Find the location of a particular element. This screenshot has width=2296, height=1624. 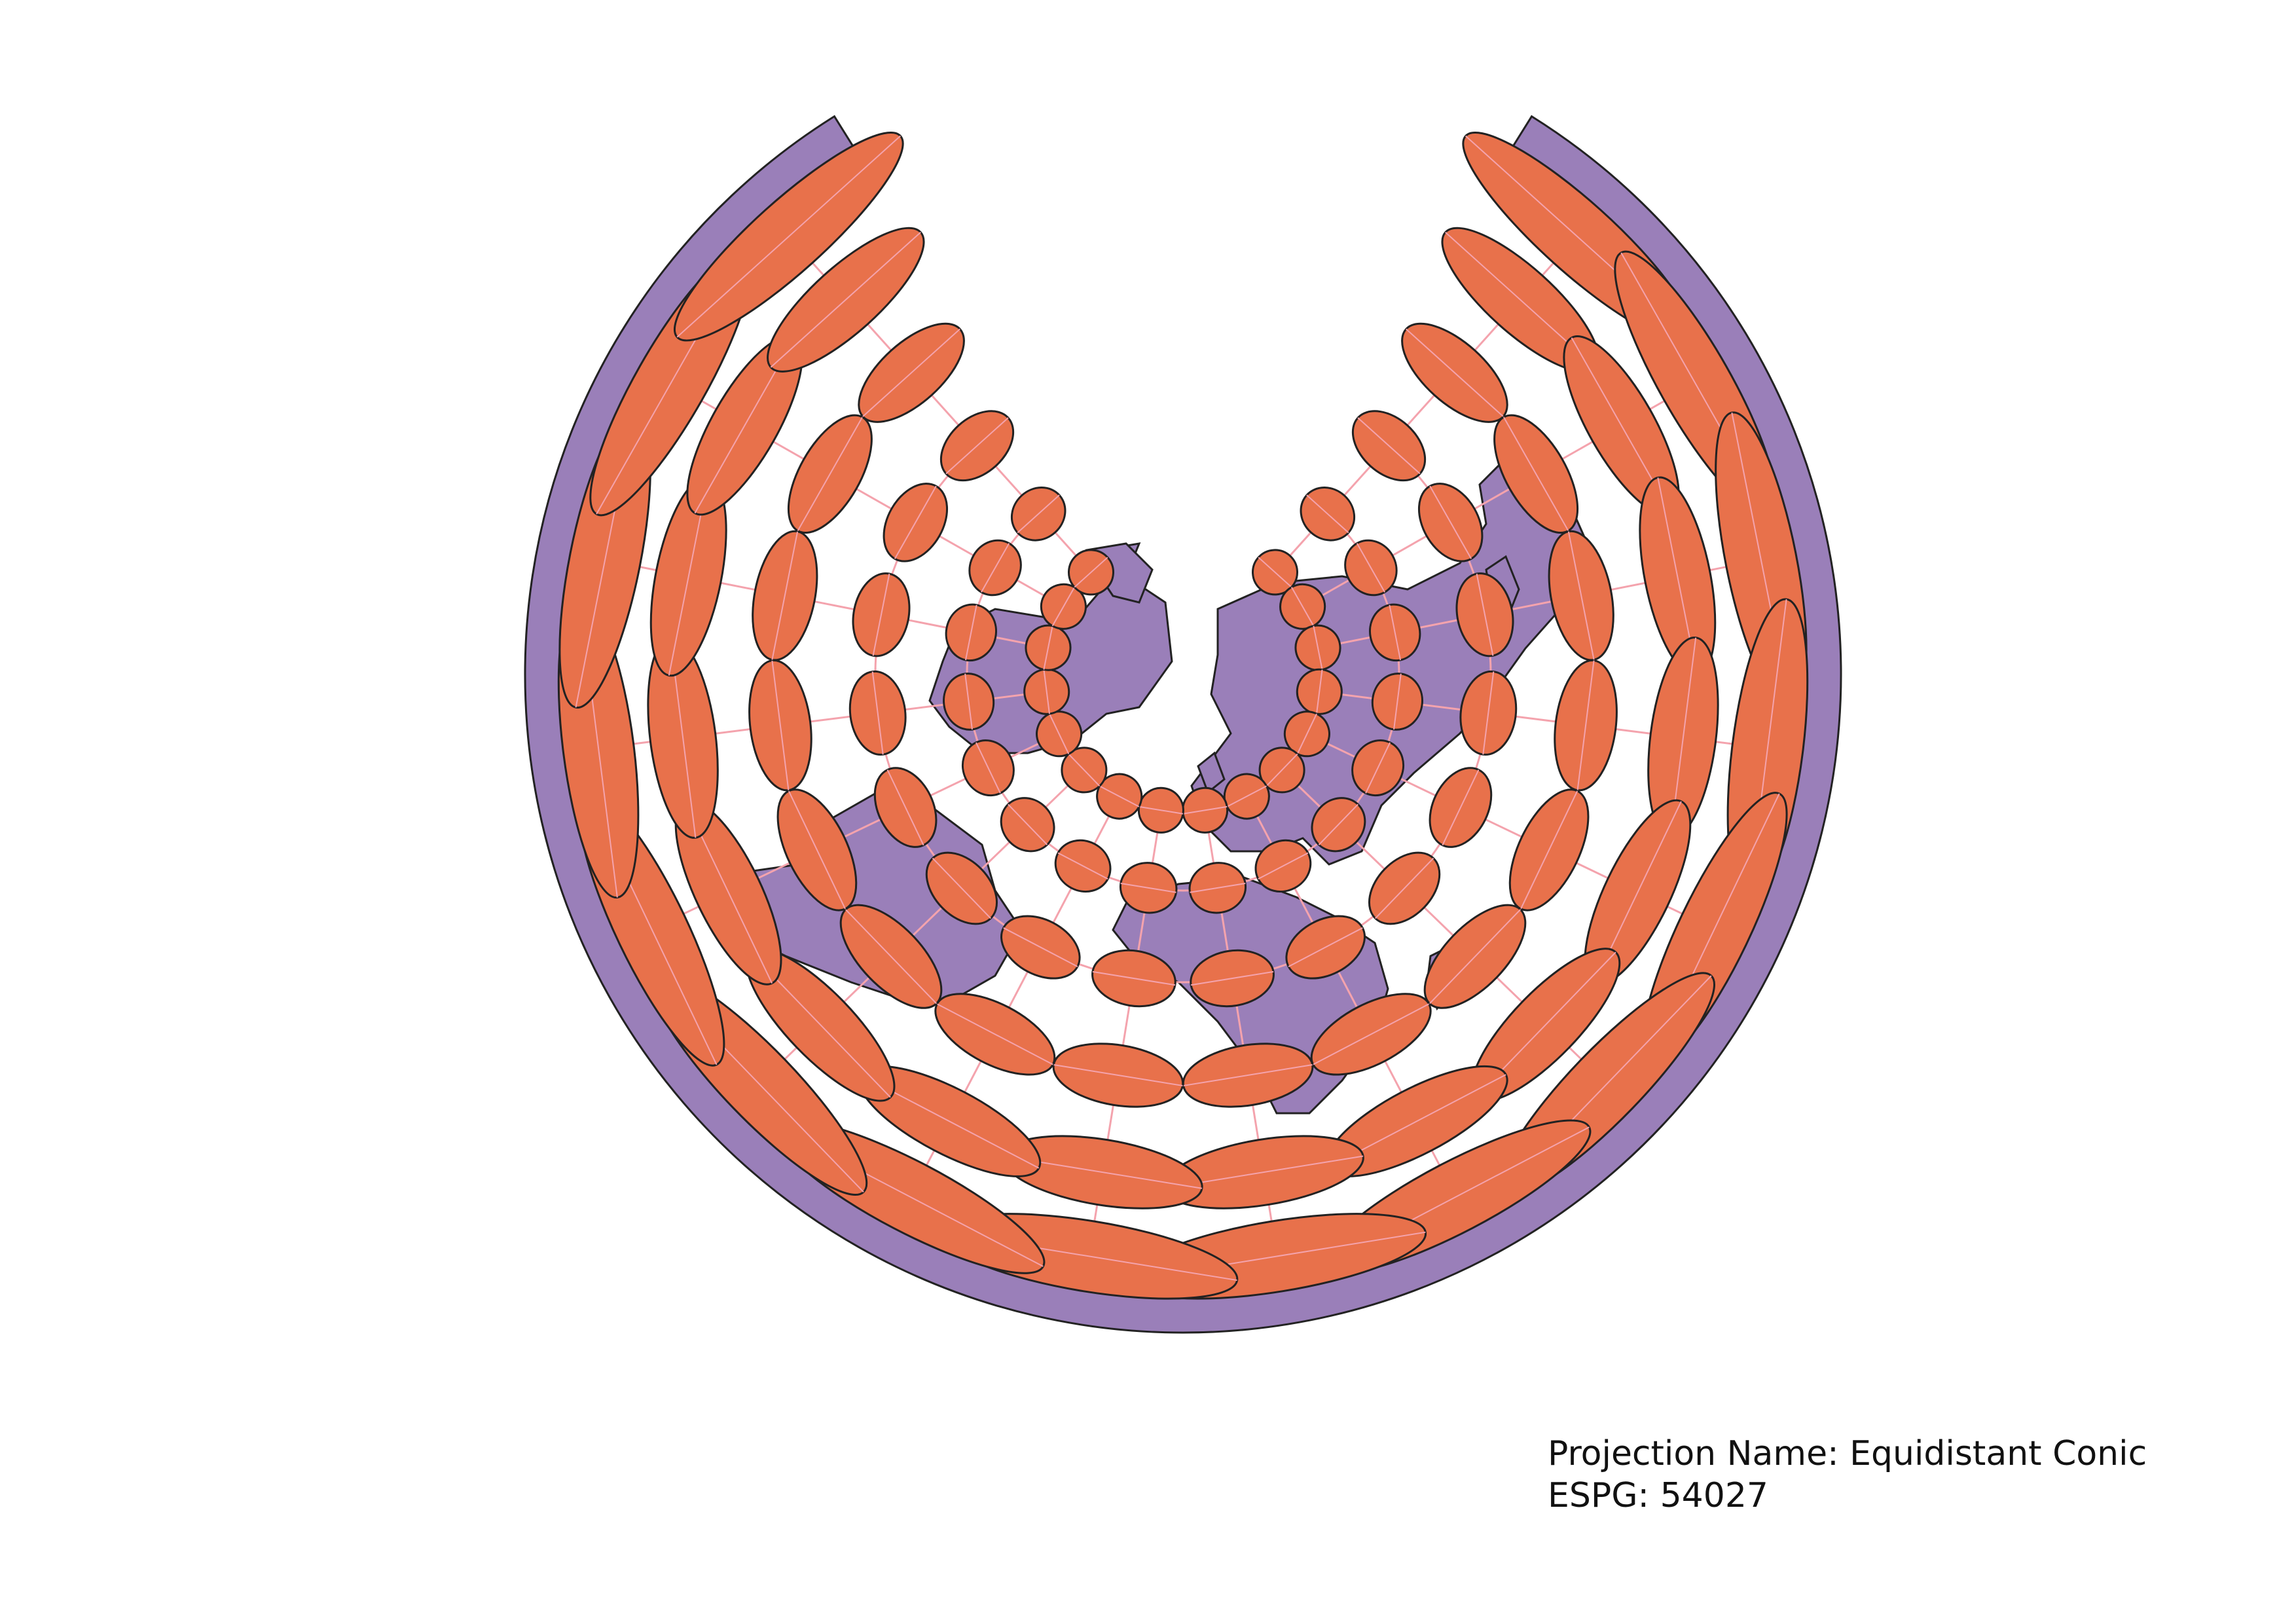

projection-name-text: Projection Name: Equidistant Conic is located at coordinates (1847, 1453).